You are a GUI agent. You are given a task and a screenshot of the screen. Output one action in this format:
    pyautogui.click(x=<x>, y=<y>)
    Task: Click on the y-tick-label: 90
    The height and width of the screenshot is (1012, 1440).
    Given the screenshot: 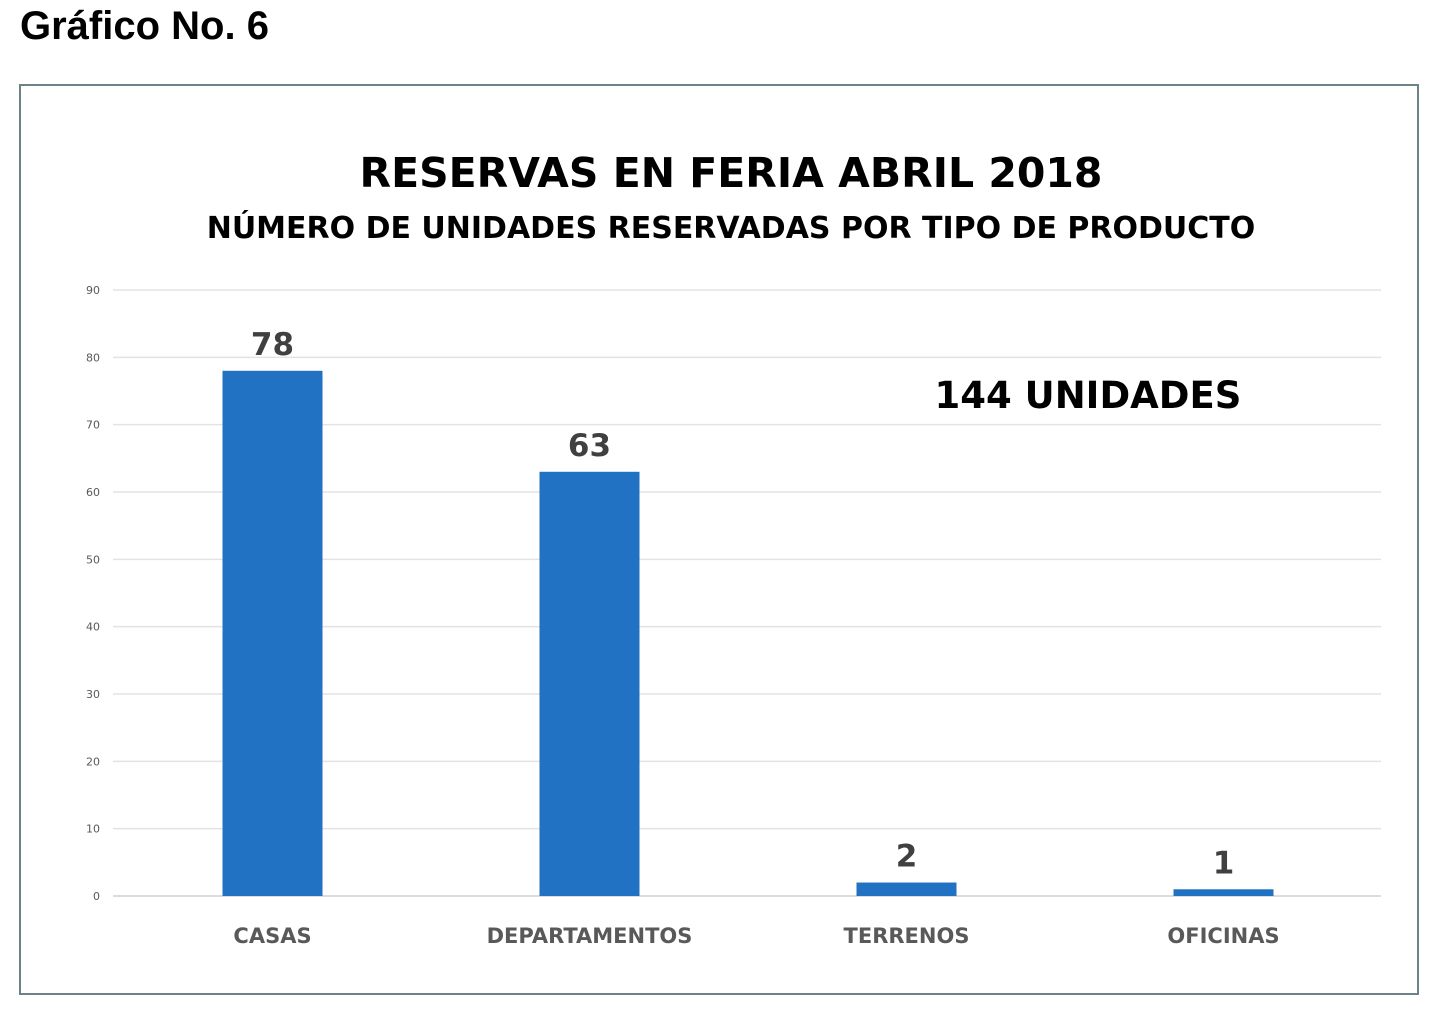 What is the action you would take?
    pyautogui.click(x=93, y=290)
    